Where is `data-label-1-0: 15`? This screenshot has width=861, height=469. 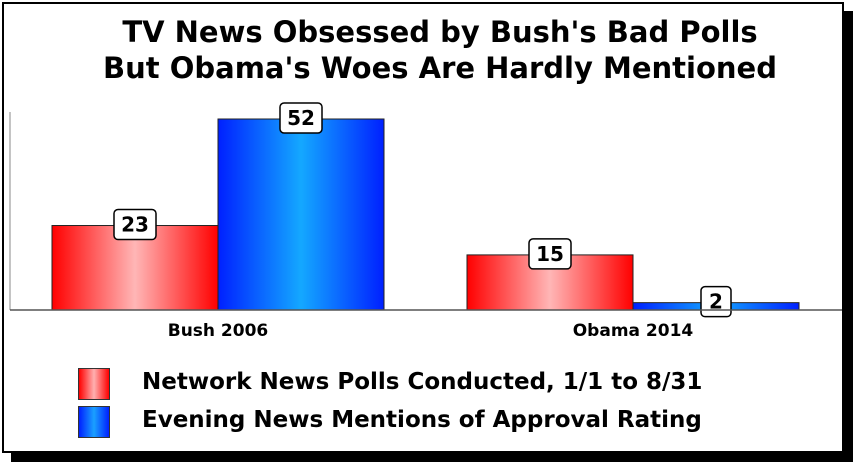 data-label-1-0: 15 is located at coordinates (550, 254).